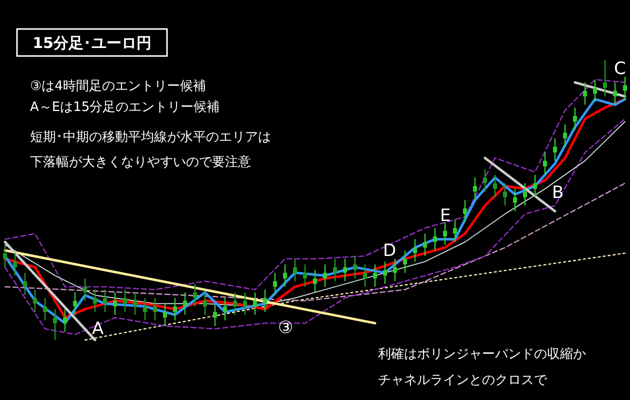 The height and width of the screenshot is (400, 630). I want to click on annotation: D, so click(389, 251).